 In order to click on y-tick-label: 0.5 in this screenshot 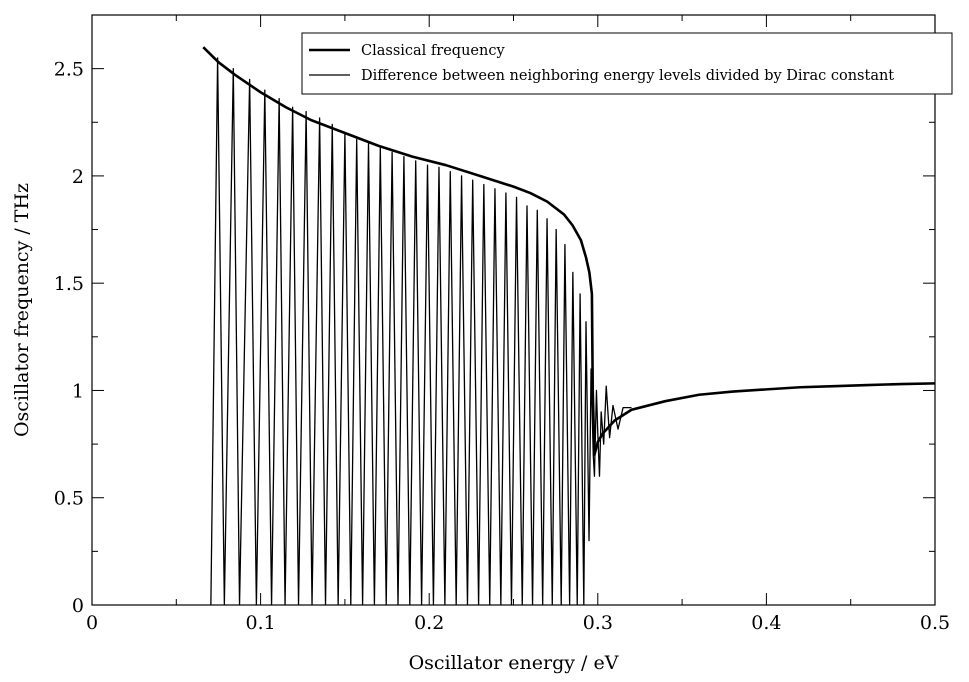, I will do `click(69, 499)`.